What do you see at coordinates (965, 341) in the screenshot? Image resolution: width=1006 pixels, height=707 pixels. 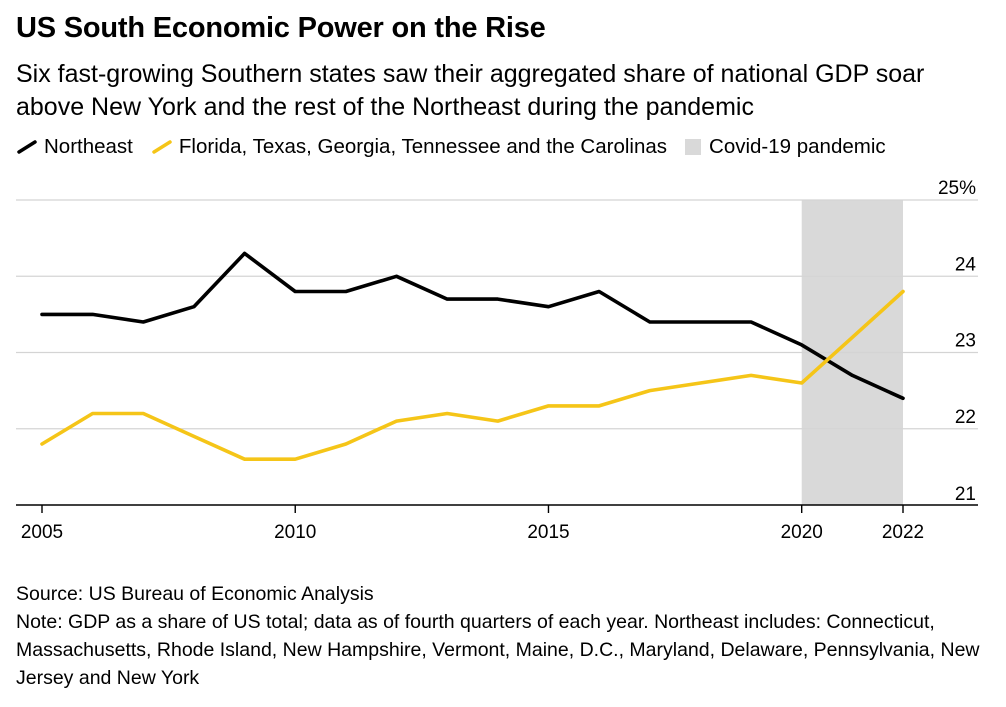 I see `y-tick-label-23: 23` at bounding box center [965, 341].